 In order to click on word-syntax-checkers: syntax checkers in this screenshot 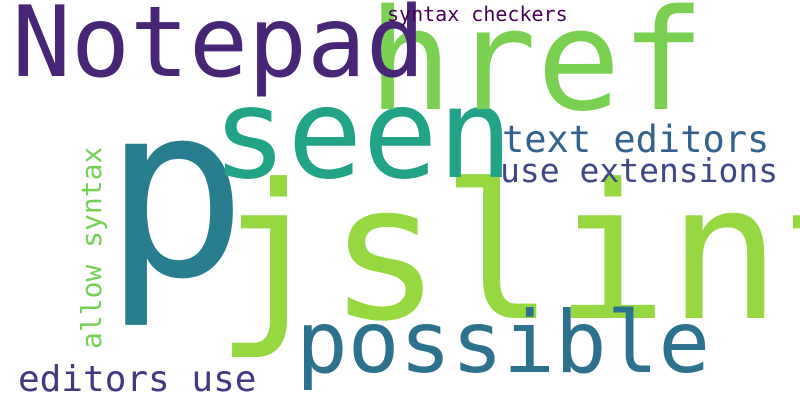, I will do `click(477, 14)`.